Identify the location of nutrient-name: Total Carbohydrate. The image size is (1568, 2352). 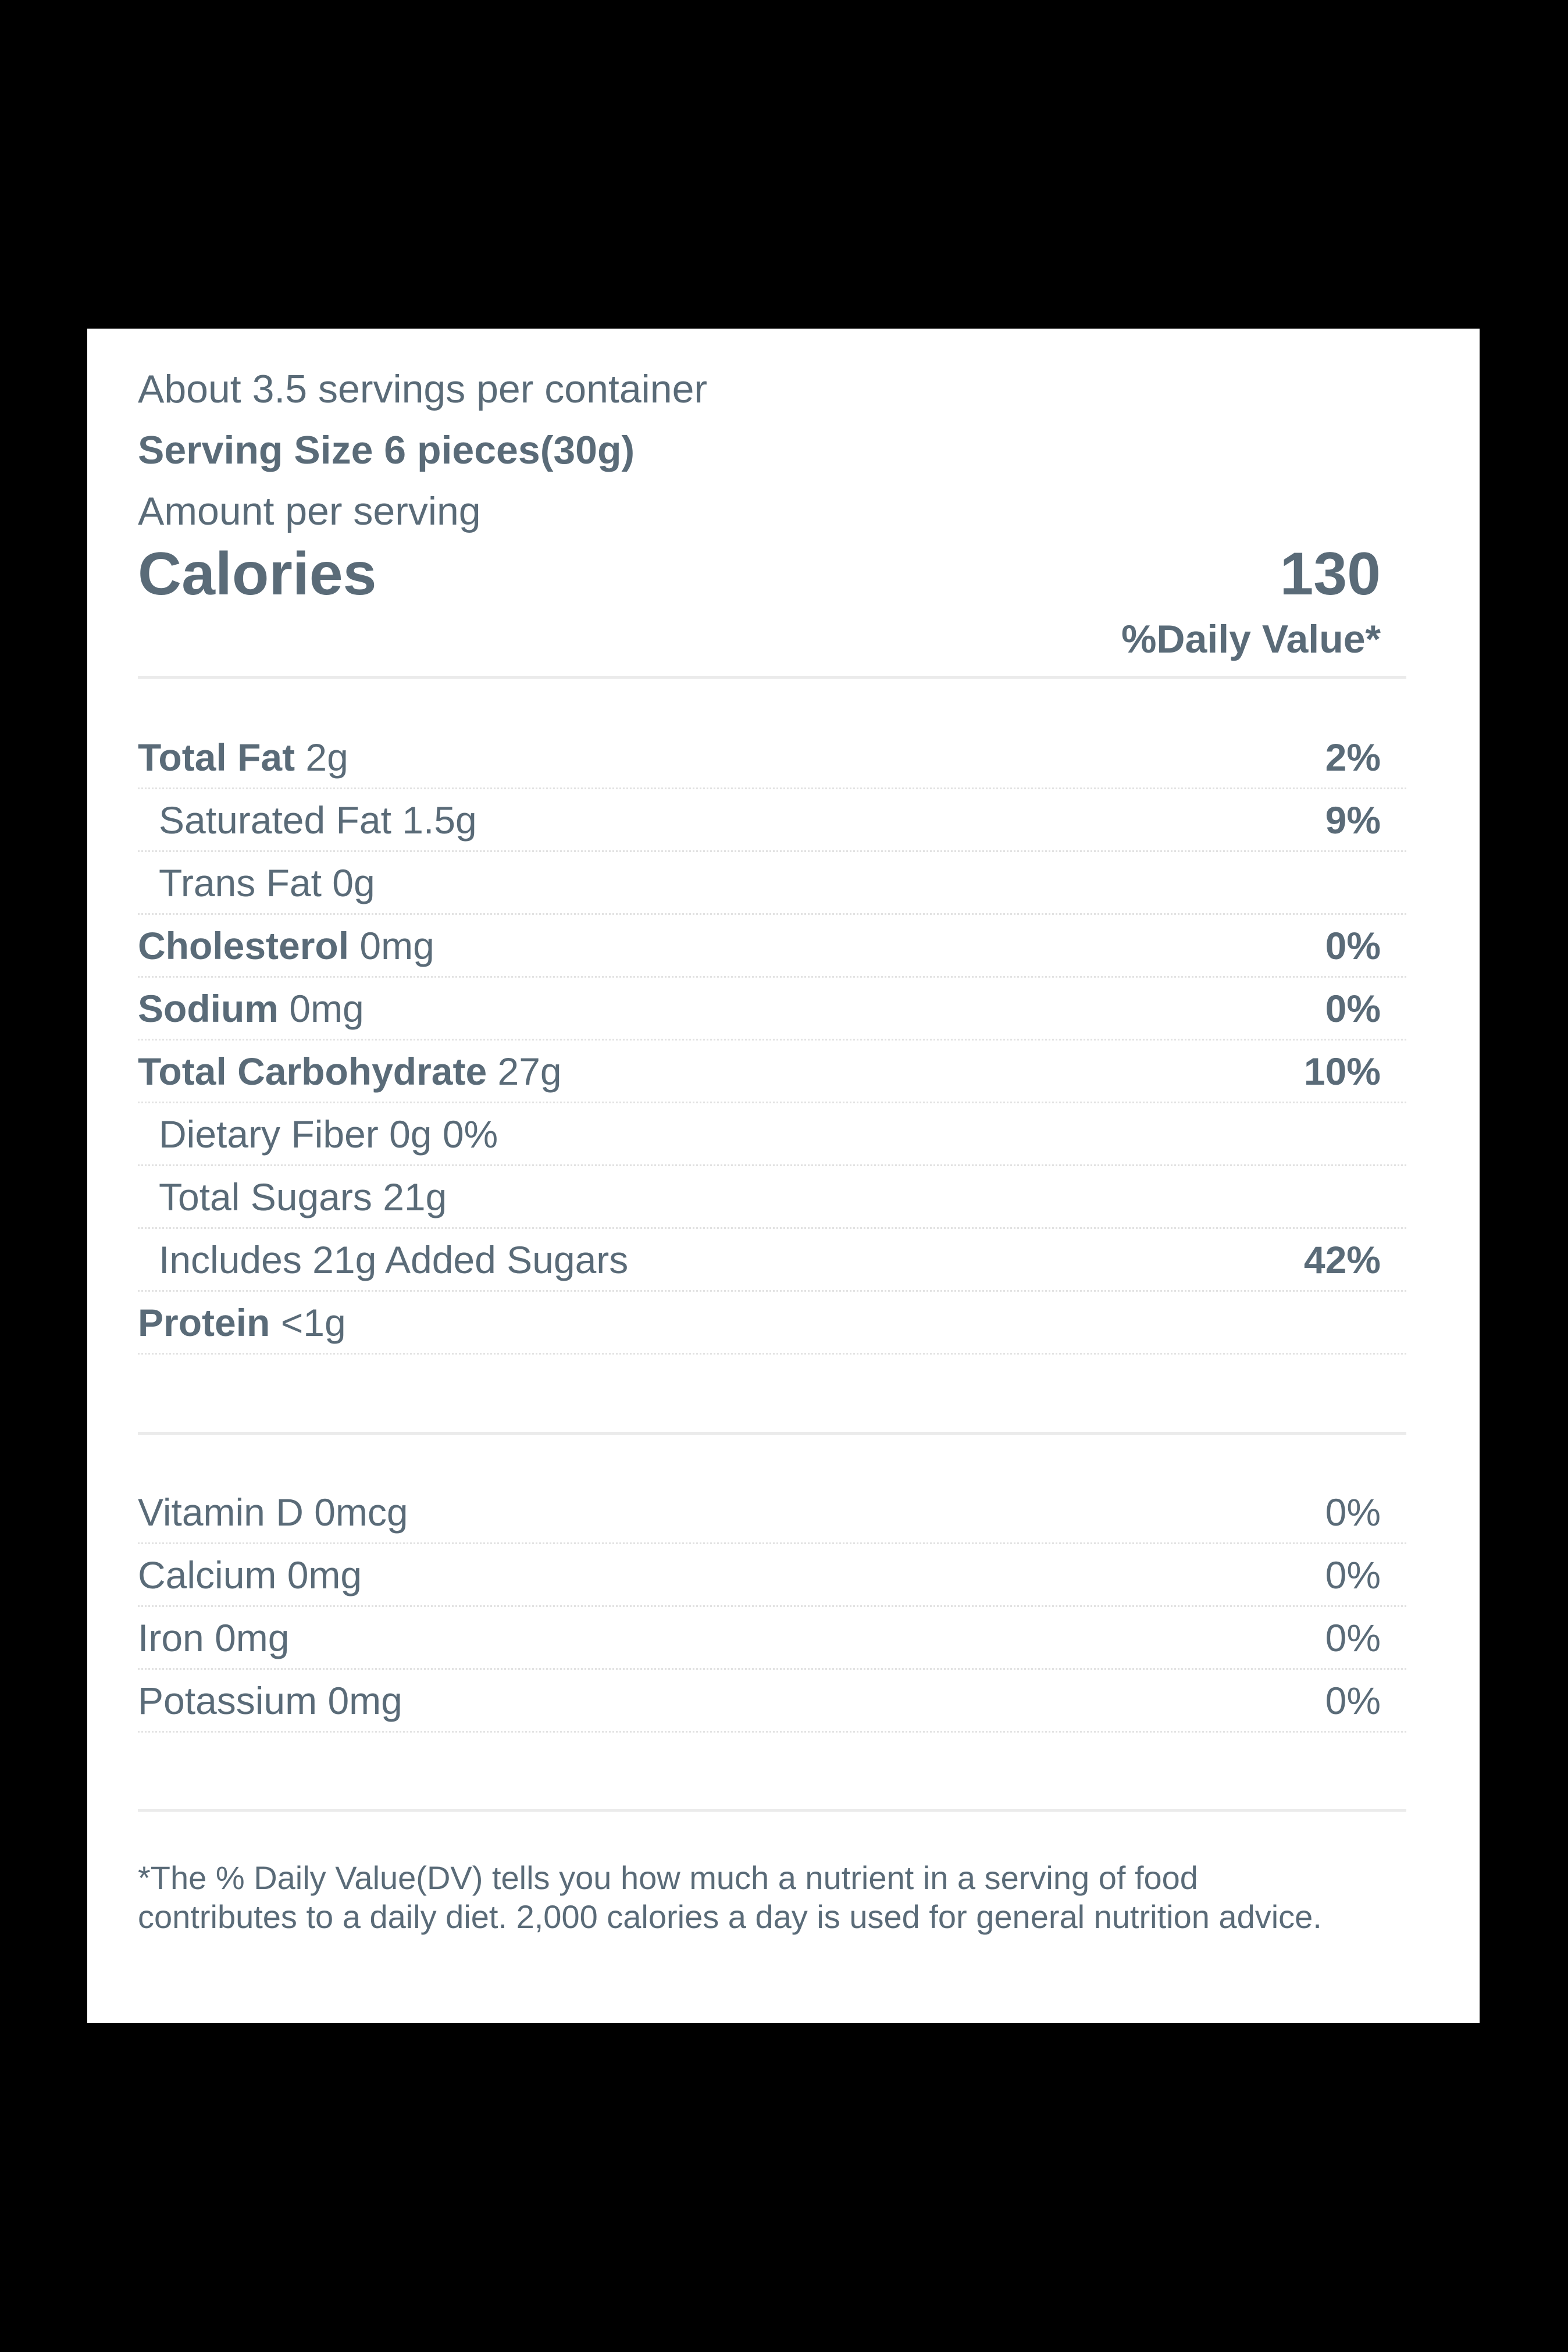
(313, 1071).